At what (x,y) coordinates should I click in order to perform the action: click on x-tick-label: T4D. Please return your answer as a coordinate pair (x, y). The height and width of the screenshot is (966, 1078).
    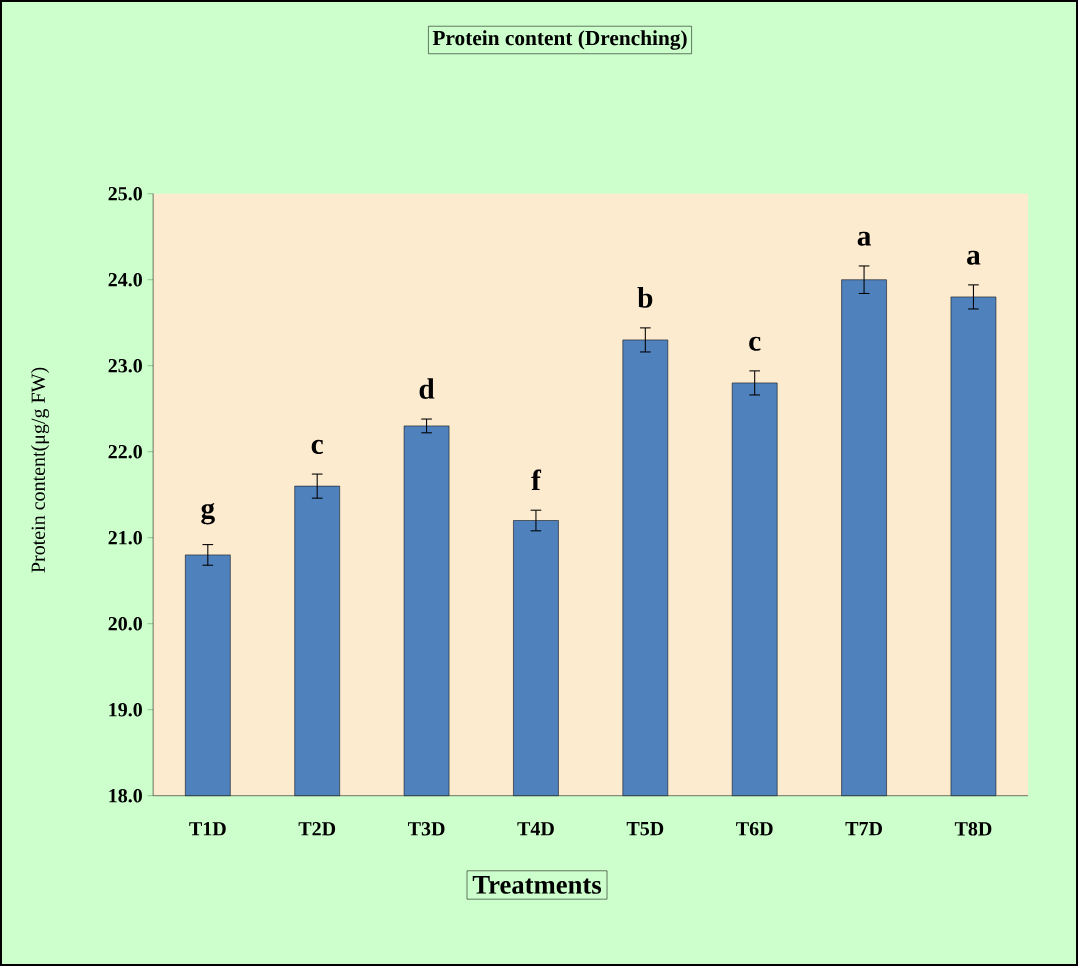
    Looking at the image, I should click on (535, 829).